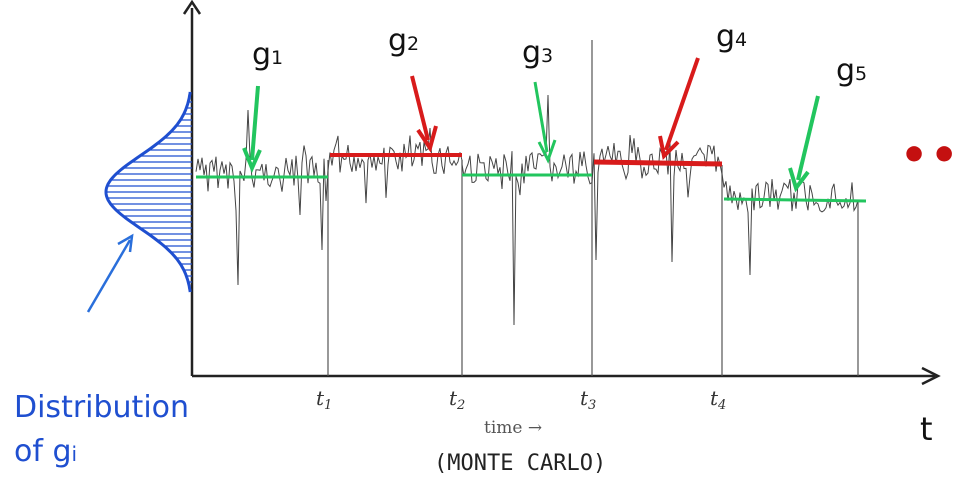 The height and width of the screenshot is (492, 958). I want to click on tick-t2: t2, so click(457, 399).